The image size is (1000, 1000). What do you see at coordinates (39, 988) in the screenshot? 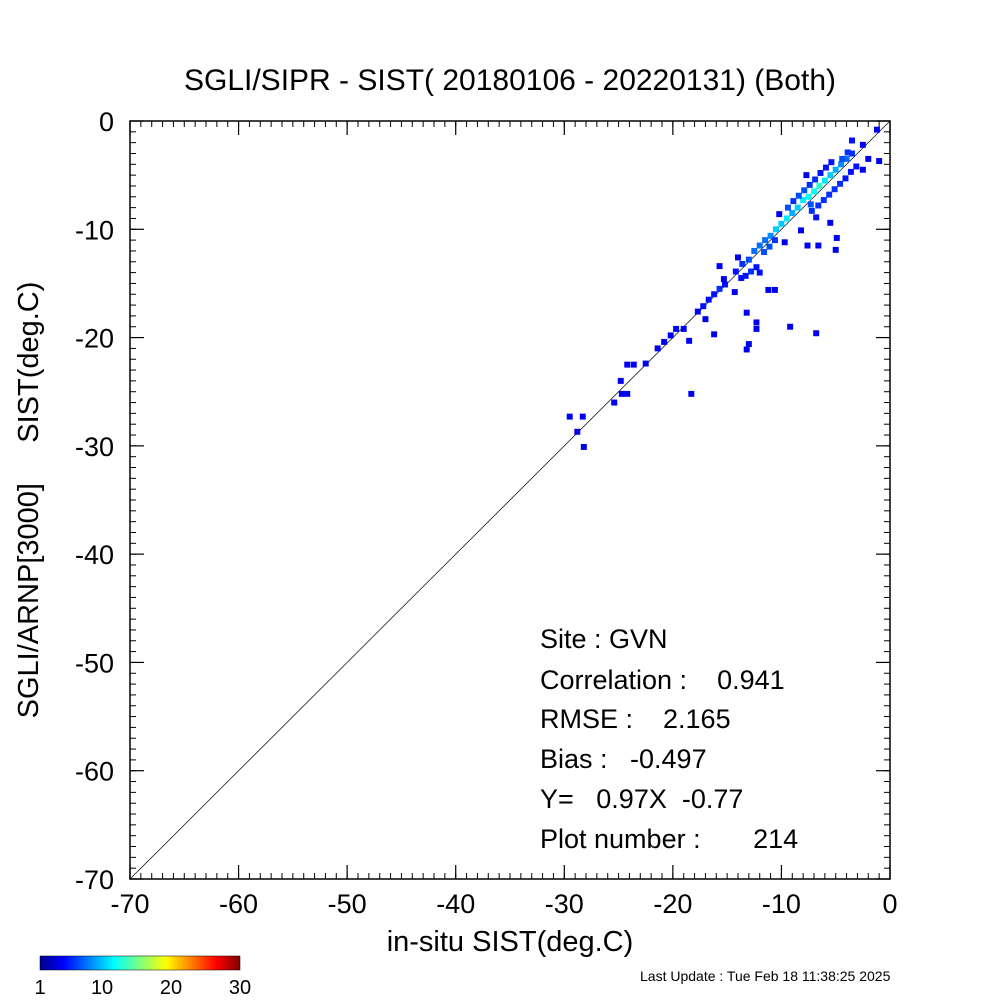
I see `colorbar-tick-label: 1` at bounding box center [39, 988].